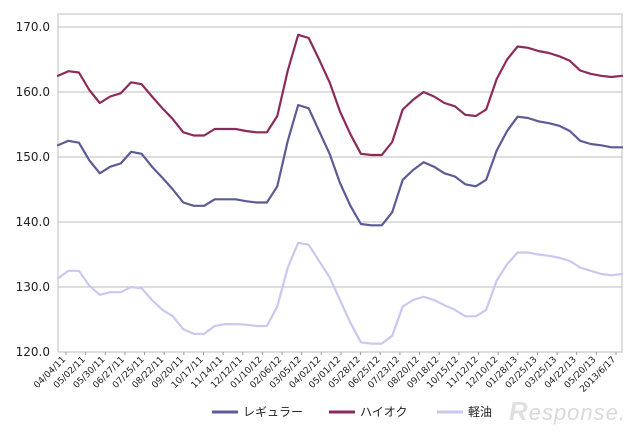  What do you see at coordinates (33, 27) in the screenshot?
I see `y-tick-label: 170.0` at bounding box center [33, 27].